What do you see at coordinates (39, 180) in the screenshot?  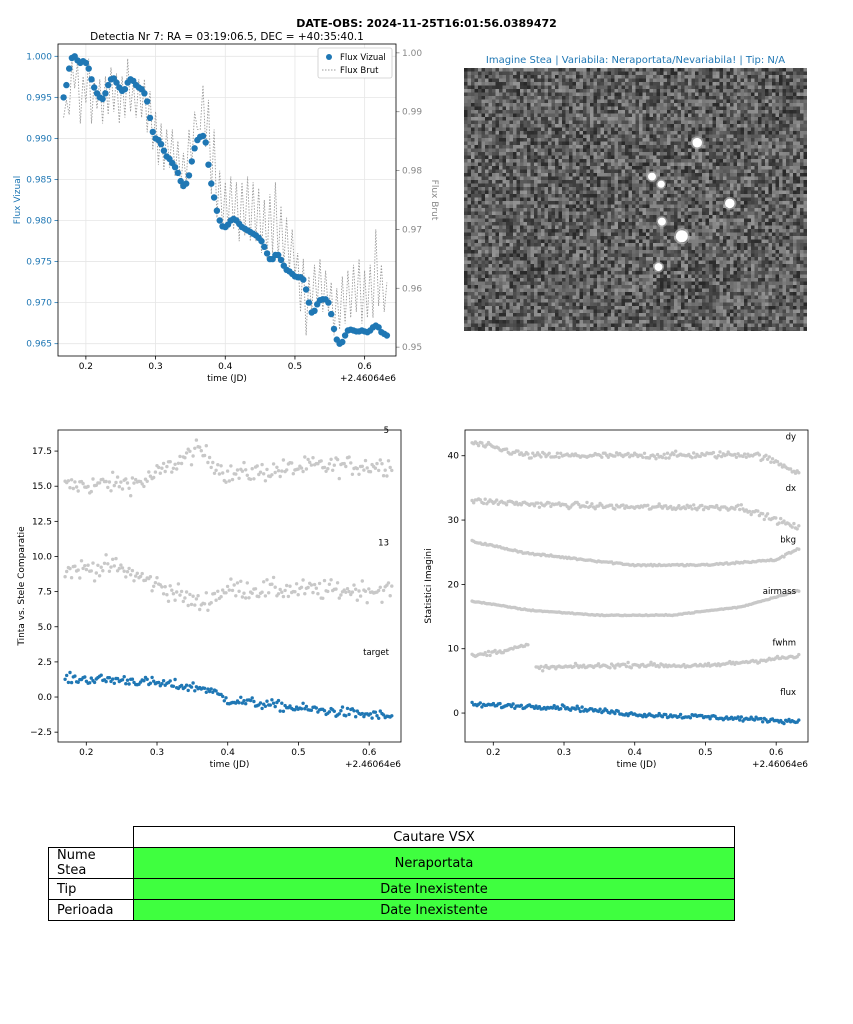 I see `y-tick-label: 0.985` at bounding box center [39, 180].